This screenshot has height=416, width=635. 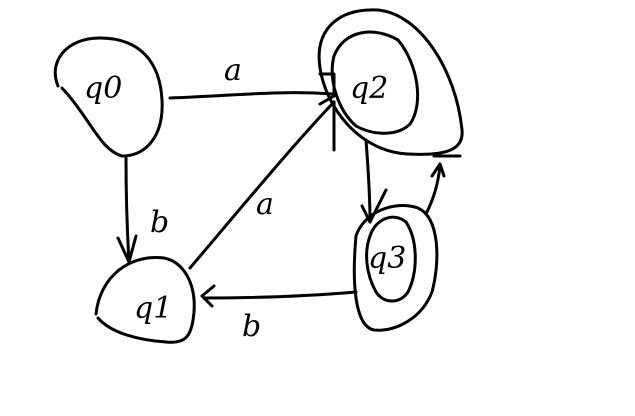 What do you see at coordinates (374, 181) in the screenshot?
I see `transition-q2-q3` at bounding box center [374, 181].